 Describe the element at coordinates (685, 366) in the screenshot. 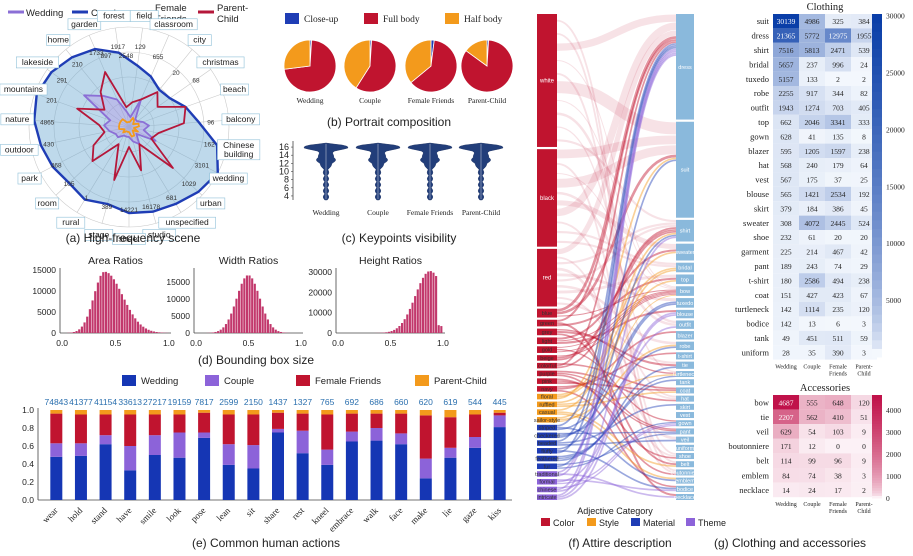

I see `sankey-right-label-tie: tie` at that location.